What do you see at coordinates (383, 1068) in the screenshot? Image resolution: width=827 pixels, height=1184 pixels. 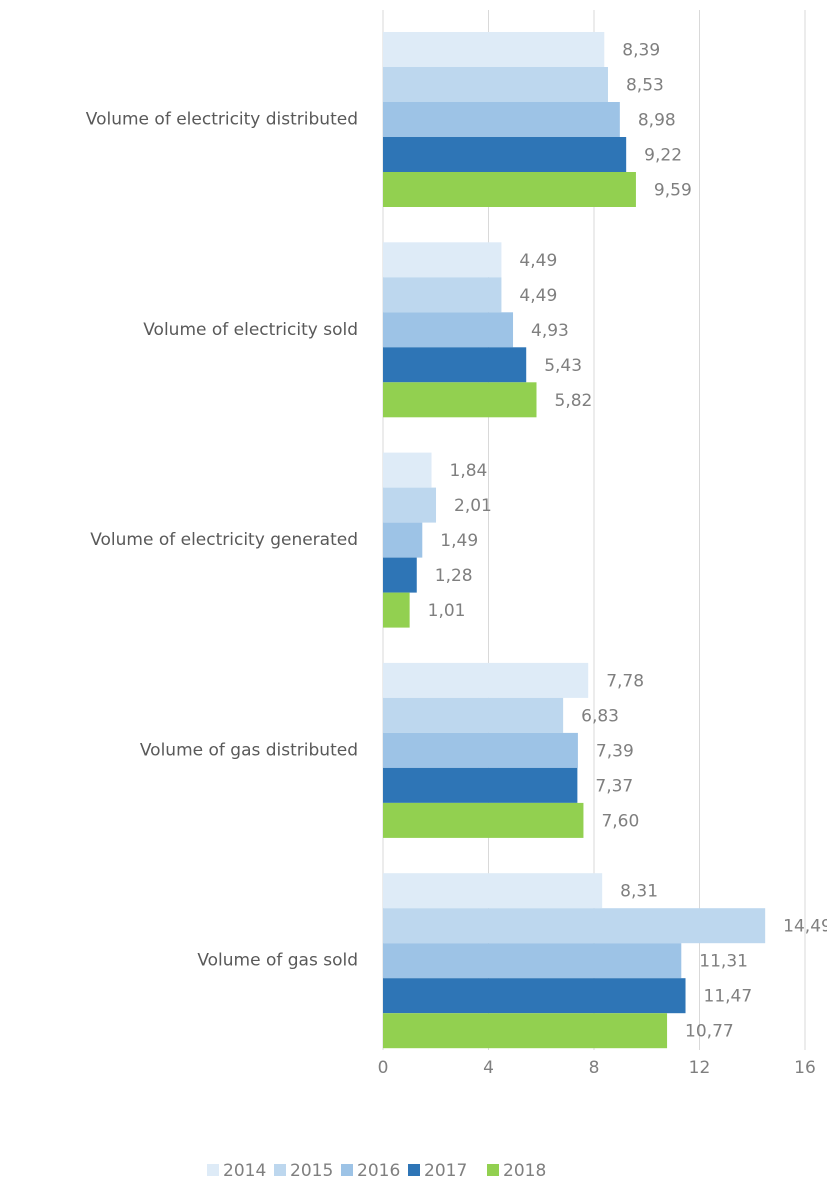 I see `x-tick-label: 0` at bounding box center [383, 1068].